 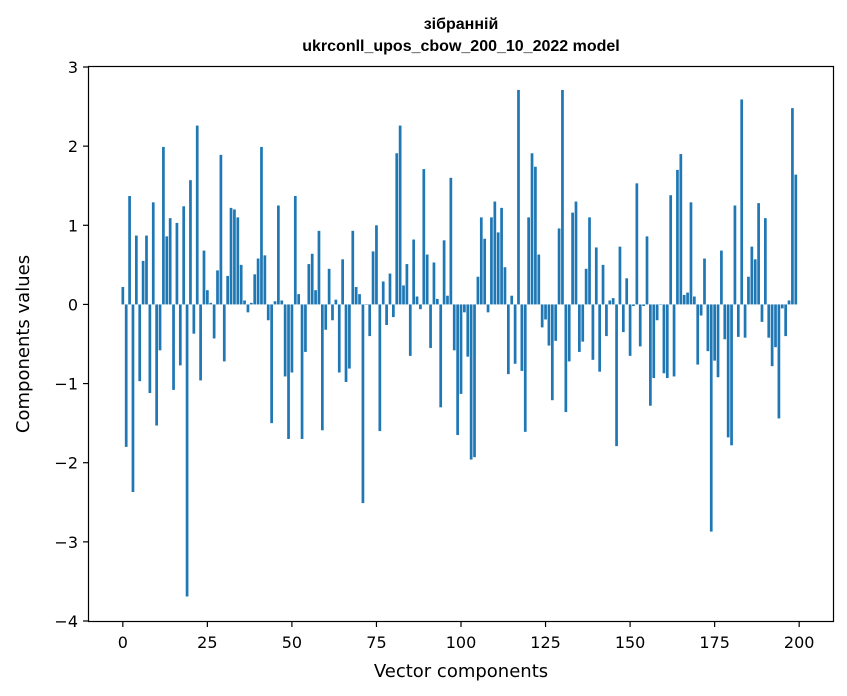 What do you see at coordinates (461, 642) in the screenshot?
I see `x-tick-label: 100` at bounding box center [461, 642].